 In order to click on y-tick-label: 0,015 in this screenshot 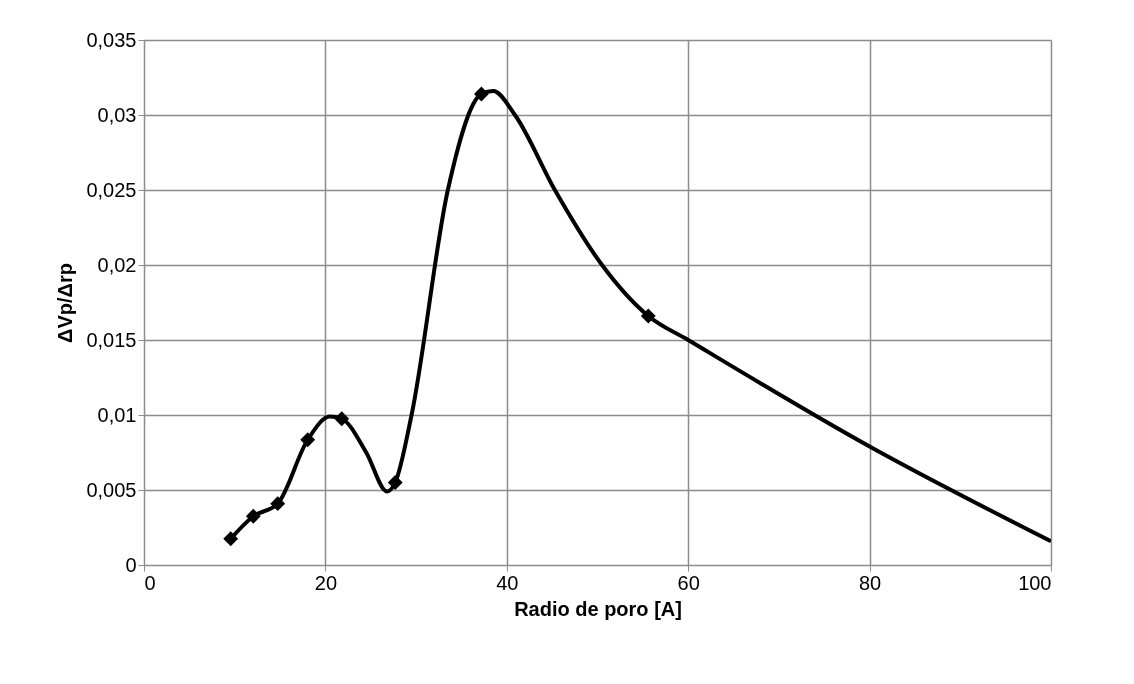, I will do `click(111, 339)`.